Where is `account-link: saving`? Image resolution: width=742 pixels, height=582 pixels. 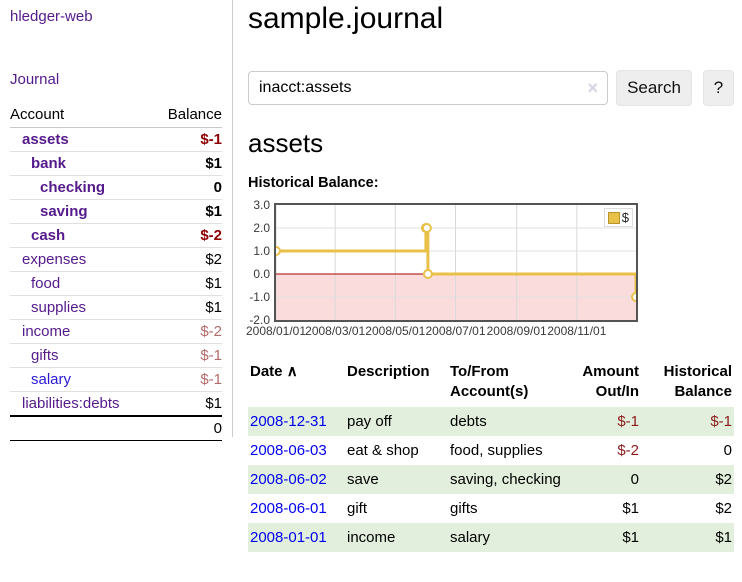
account-link: saving is located at coordinates (64, 211).